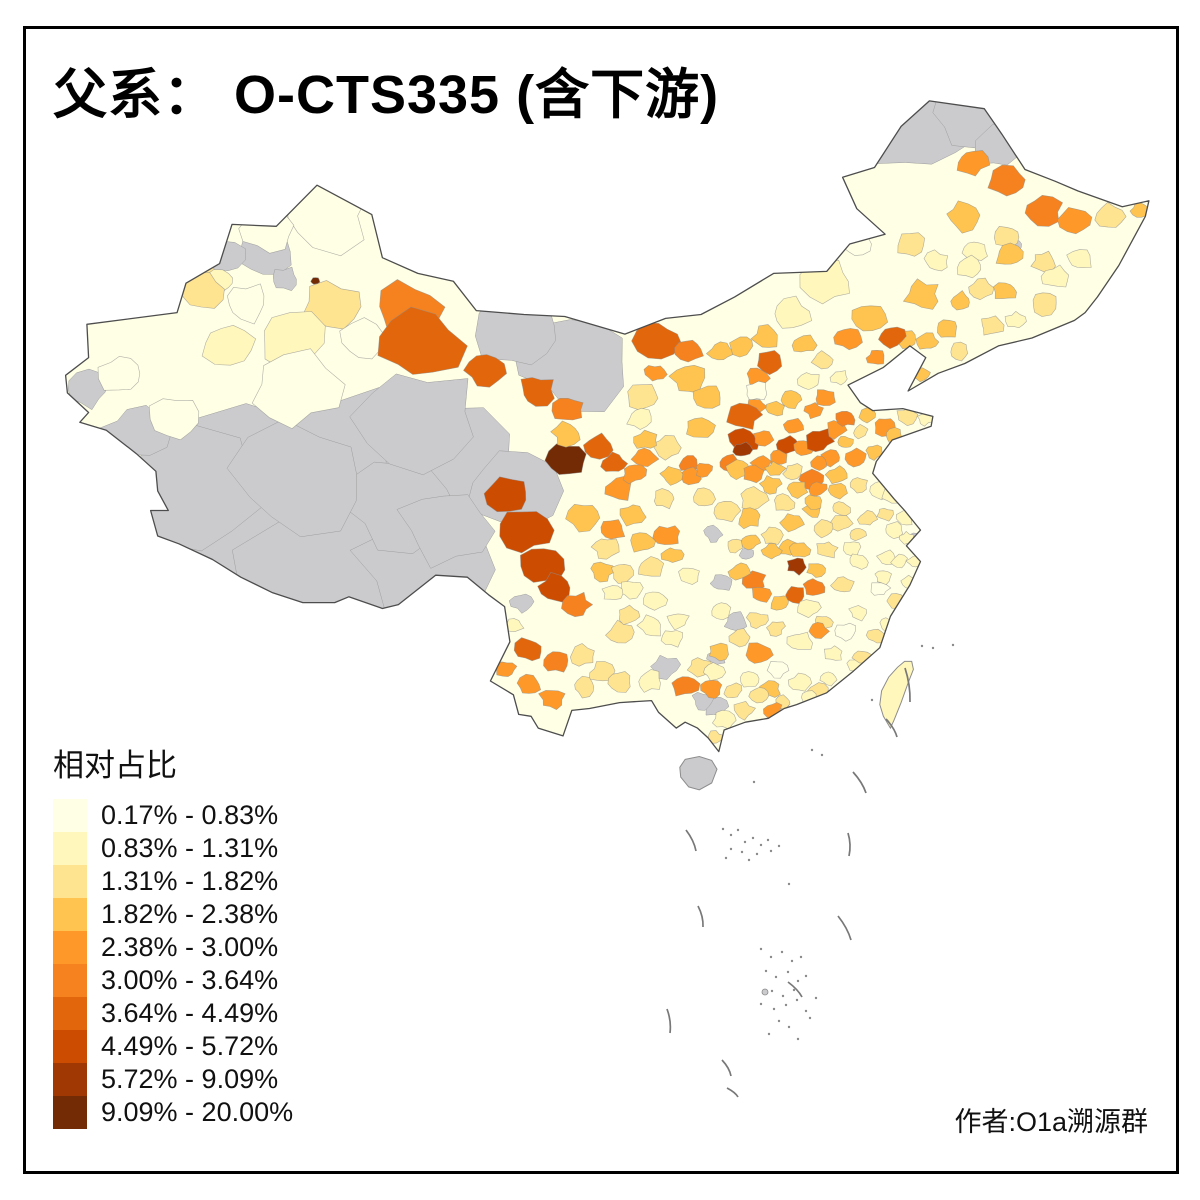 This screenshot has height=1200, width=1200. I want to click on no-data-region, so click(446, 531).